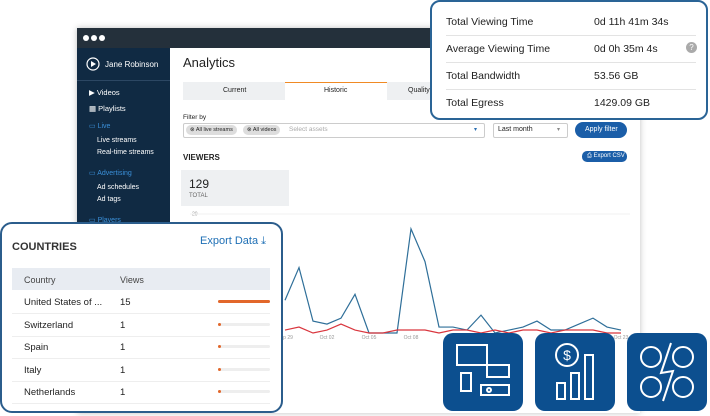 The height and width of the screenshot is (416, 710). Describe the element at coordinates (132, 64) in the screenshot. I see `user-name: Jane Robinson` at that location.